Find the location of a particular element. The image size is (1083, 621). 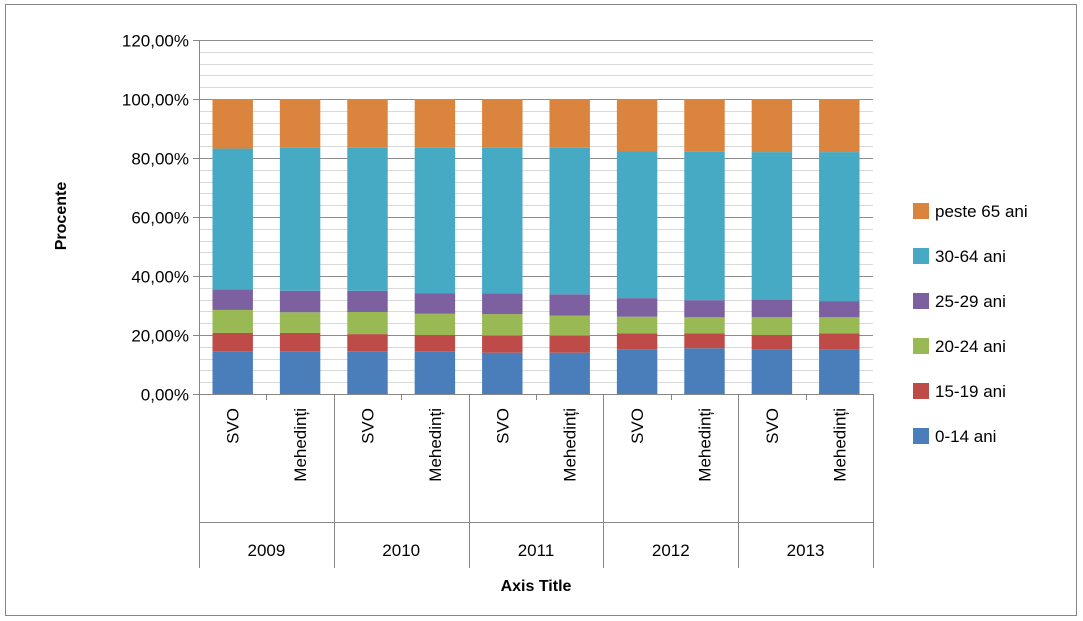

y-tick-label: 20,00% is located at coordinates (160, 336).